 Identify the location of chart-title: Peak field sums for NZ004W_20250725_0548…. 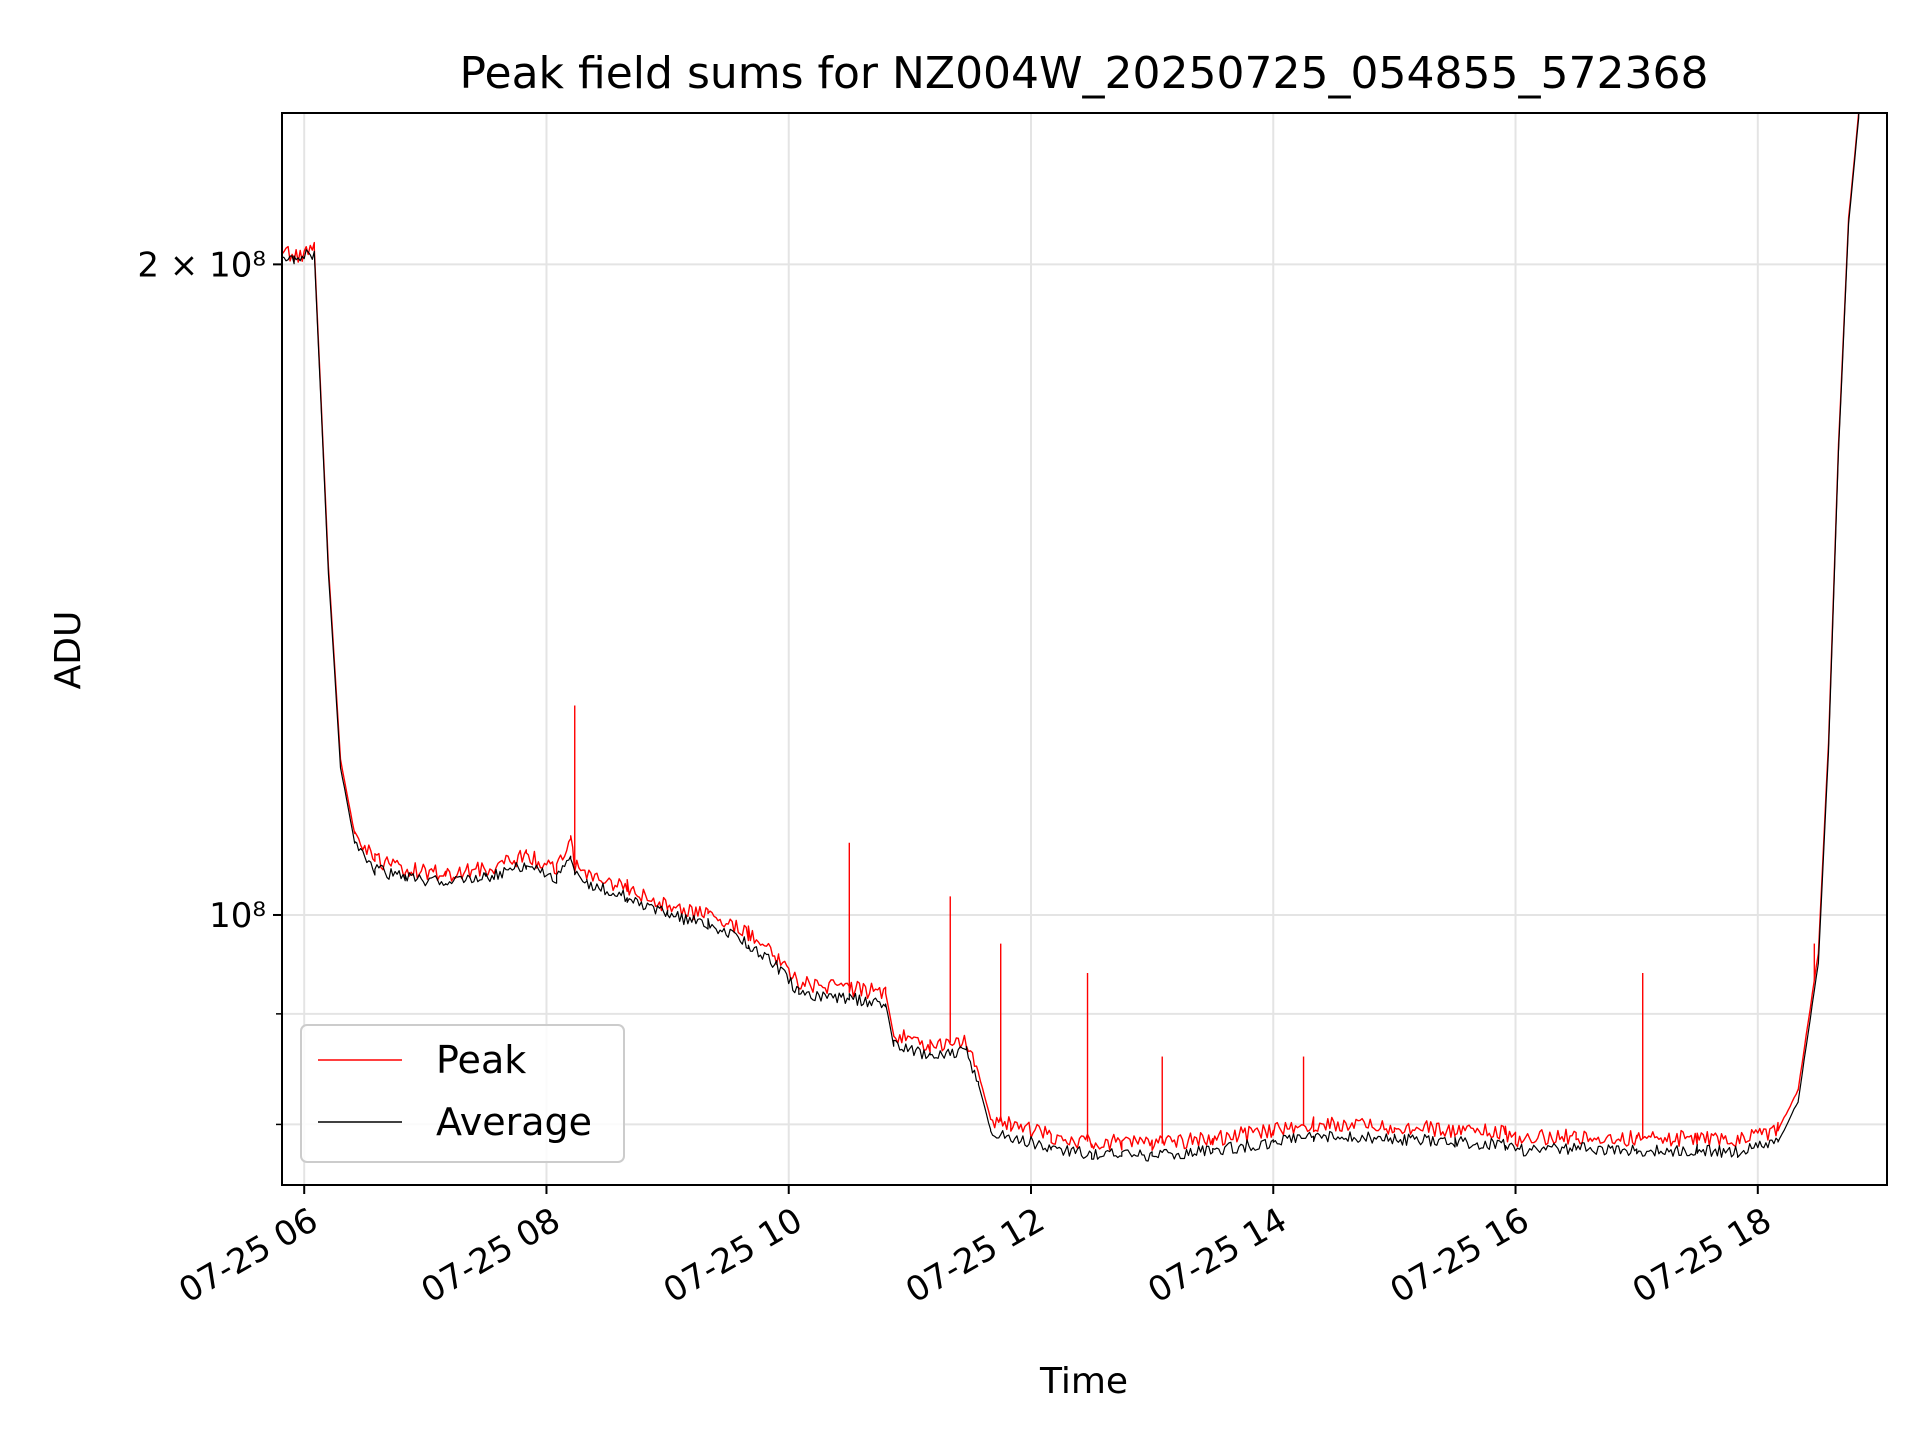
(1084, 73).